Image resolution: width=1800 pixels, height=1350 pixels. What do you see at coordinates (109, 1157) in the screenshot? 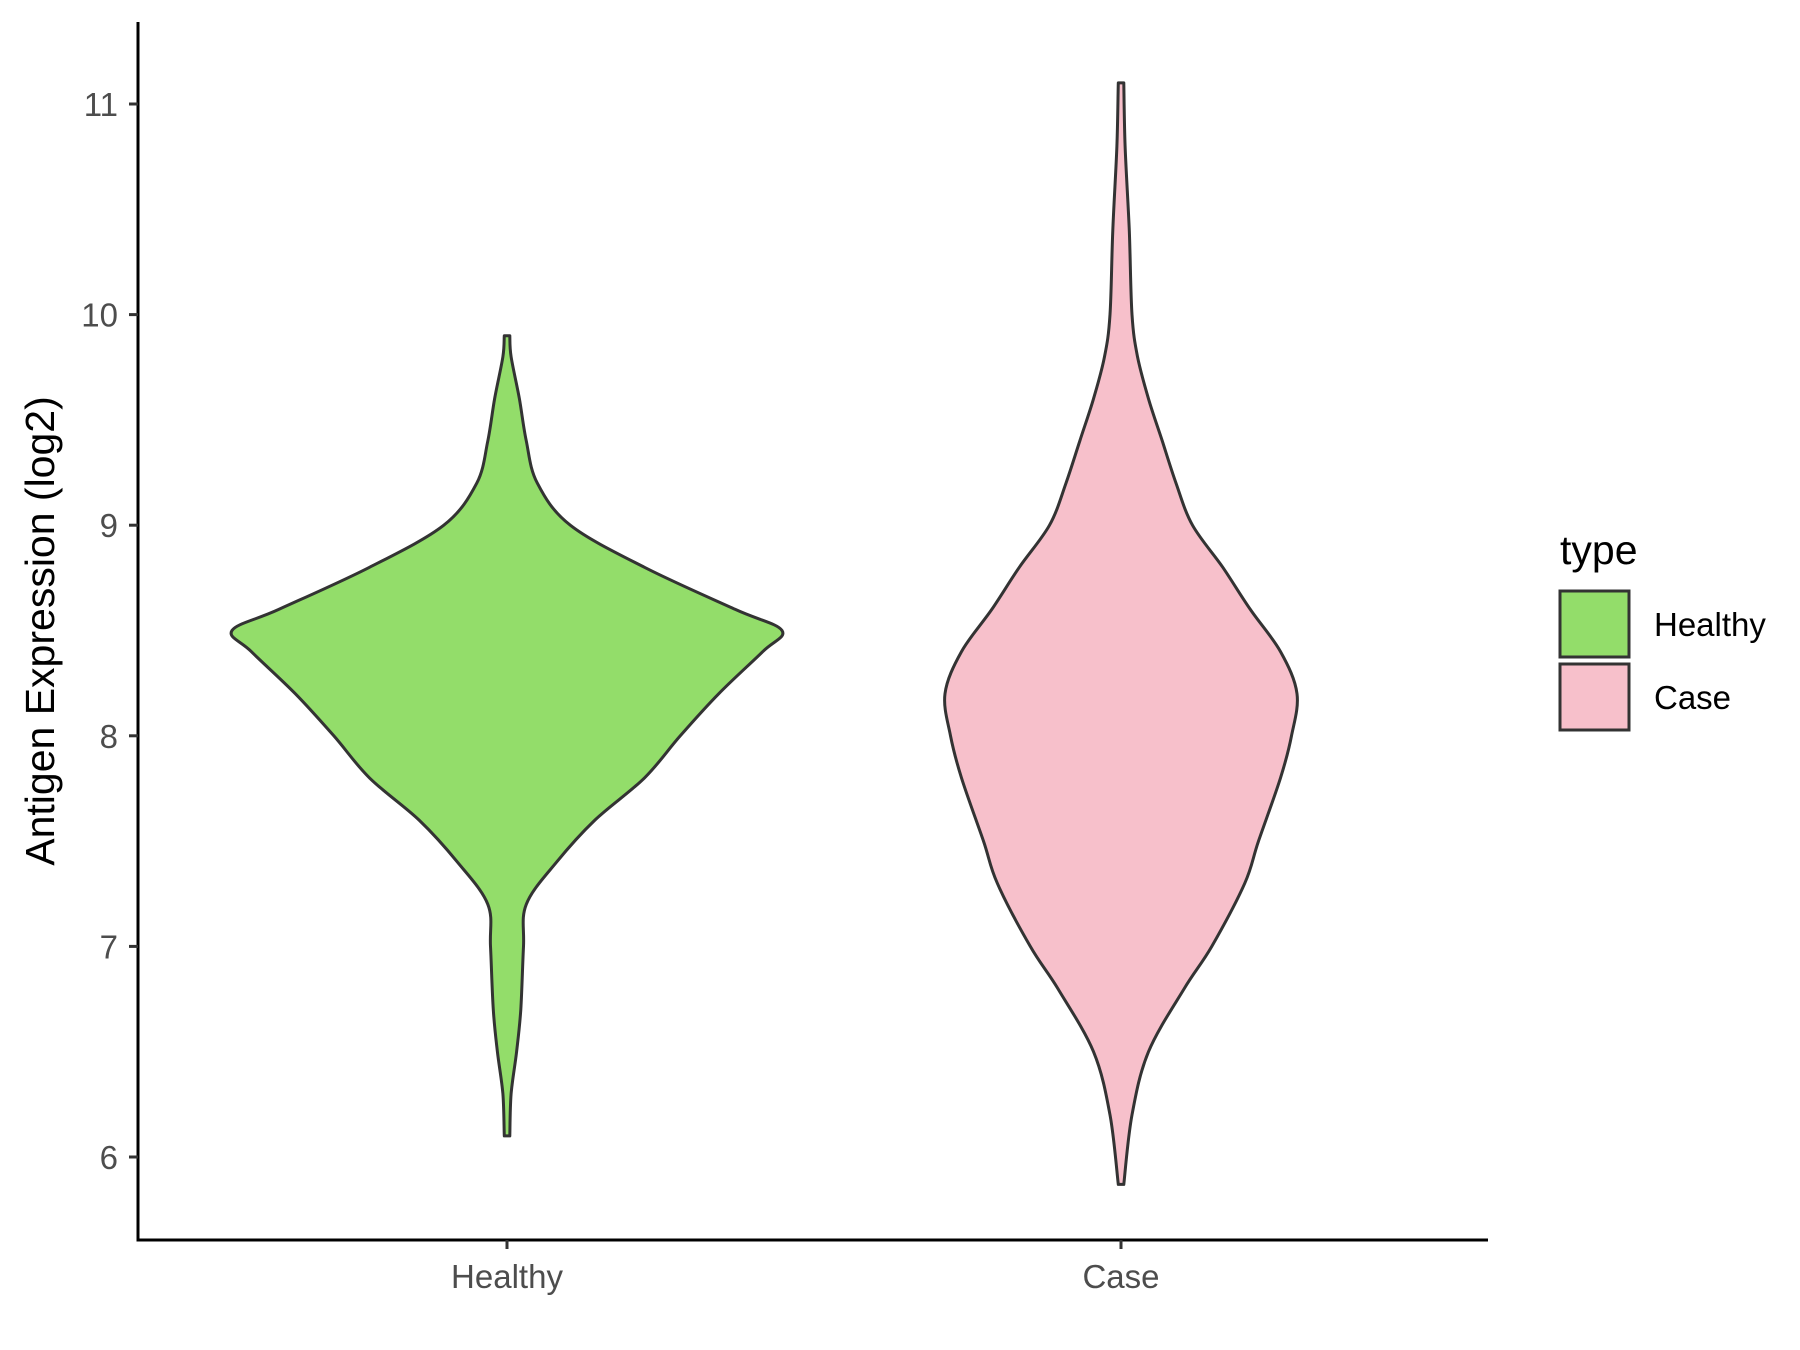
I see `y-tick-label: 6` at bounding box center [109, 1157].